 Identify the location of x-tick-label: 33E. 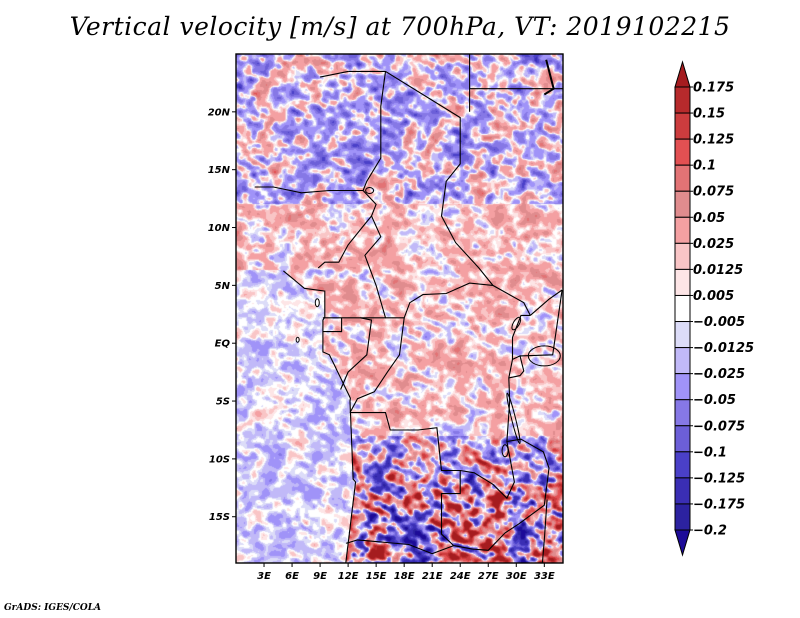
(544, 576).